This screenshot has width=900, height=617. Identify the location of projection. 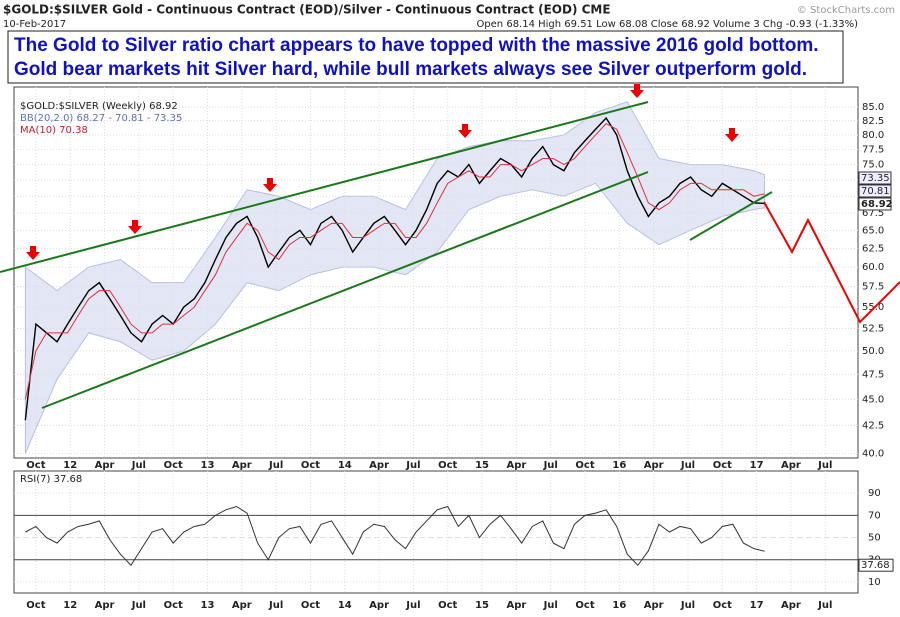
(831, 262).